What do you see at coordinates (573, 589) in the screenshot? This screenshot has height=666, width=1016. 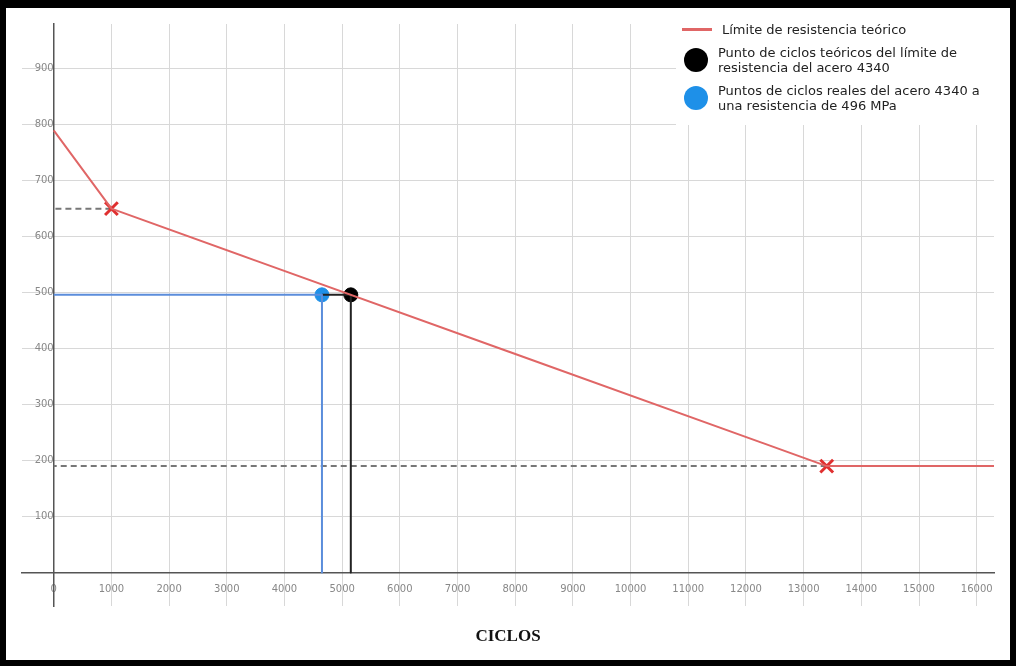 I see `x-tick-label: 9000` at bounding box center [573, 589].